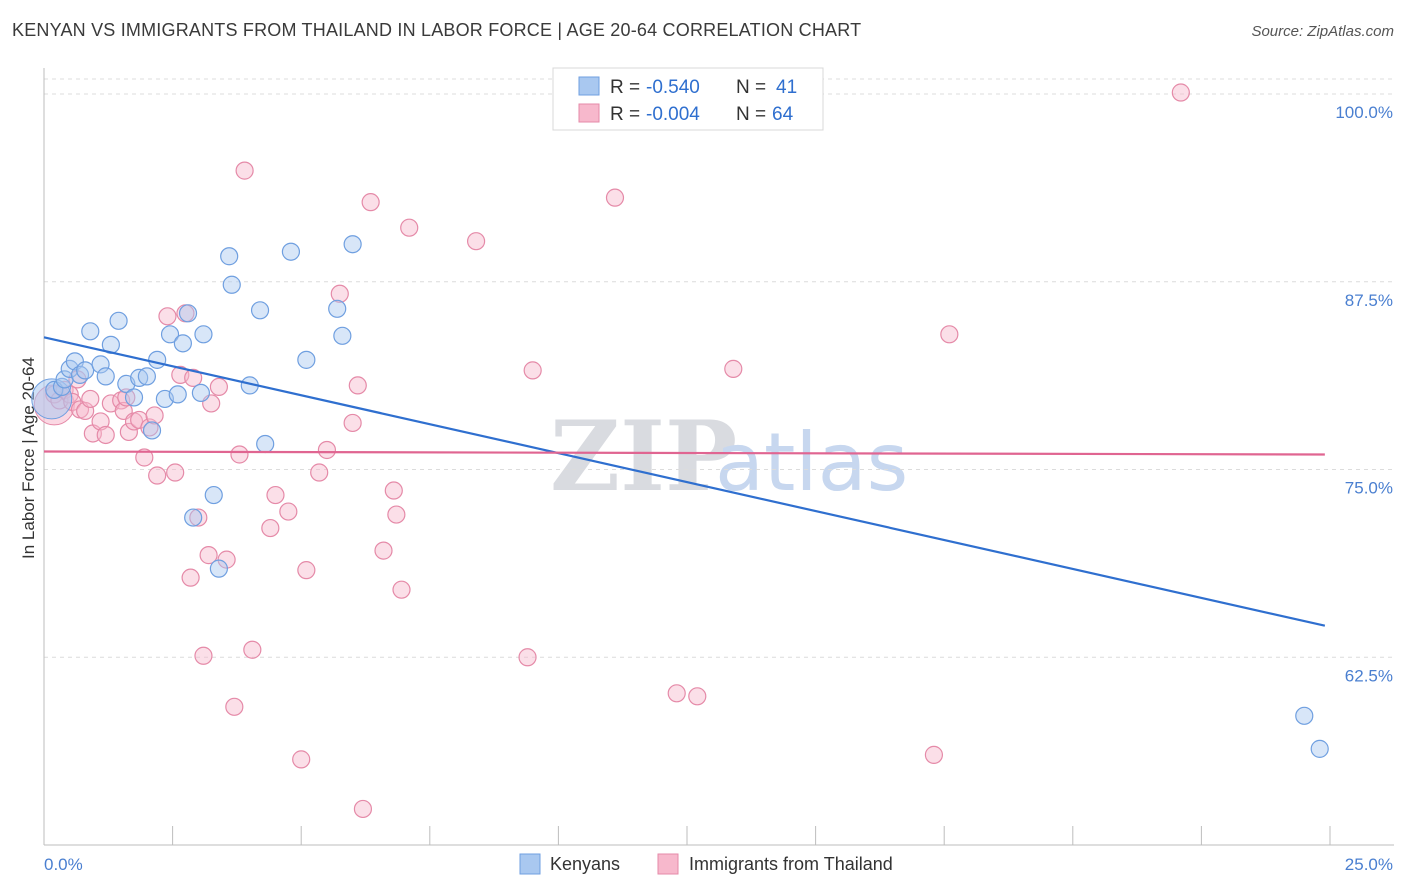 This screenshot has width=1406, height=892. I want to click on legend-r-value-thailand: -0.004, so click(673, 114).